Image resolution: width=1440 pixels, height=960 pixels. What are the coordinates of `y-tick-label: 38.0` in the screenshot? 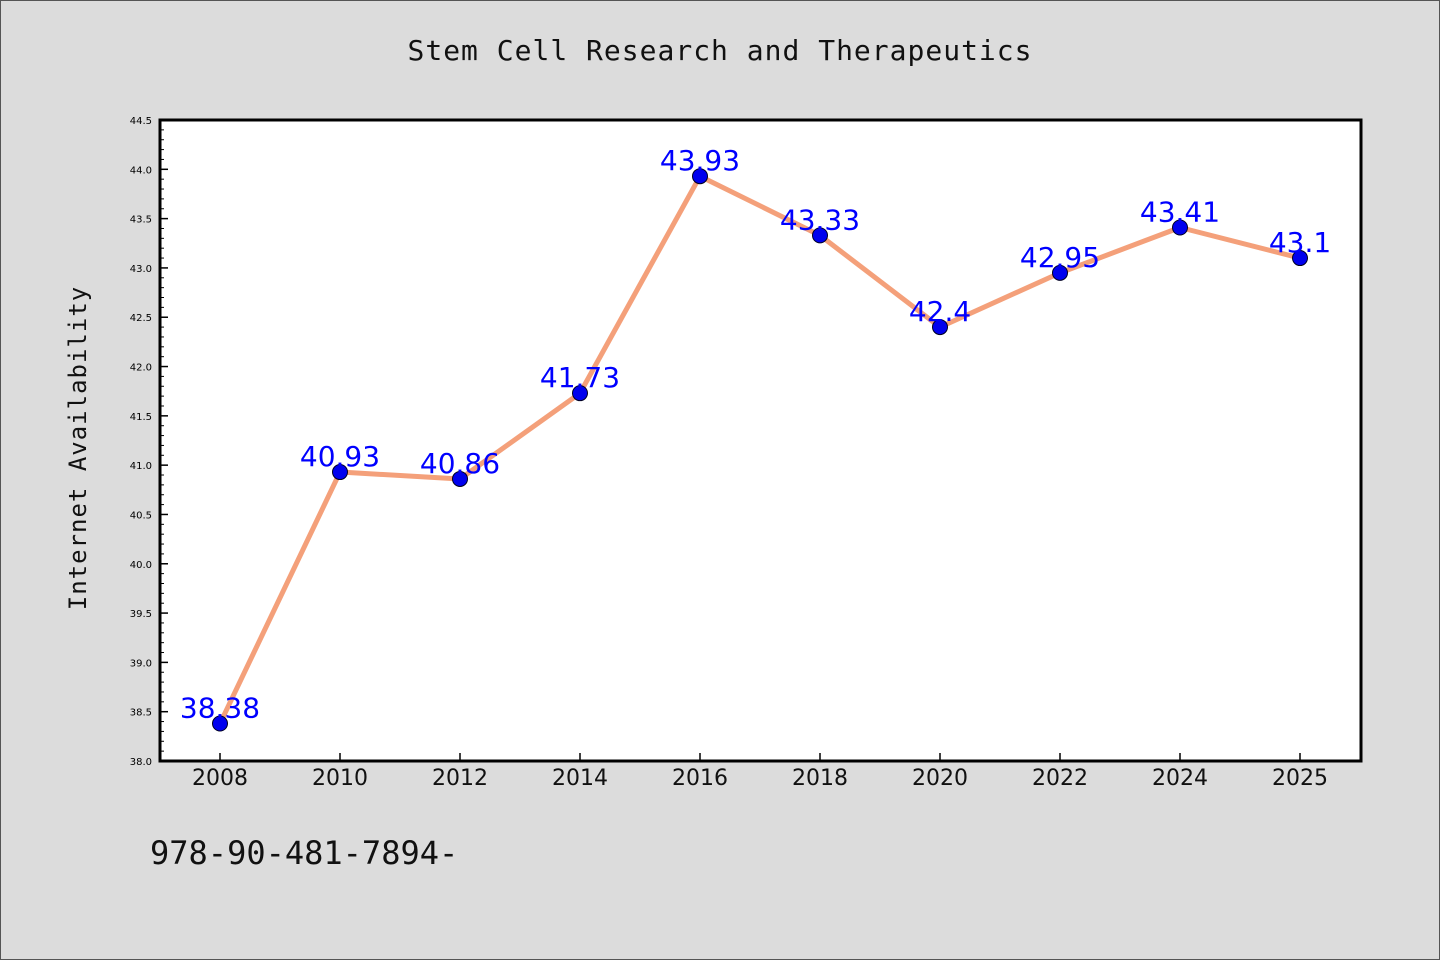 It's located at (141, 762).